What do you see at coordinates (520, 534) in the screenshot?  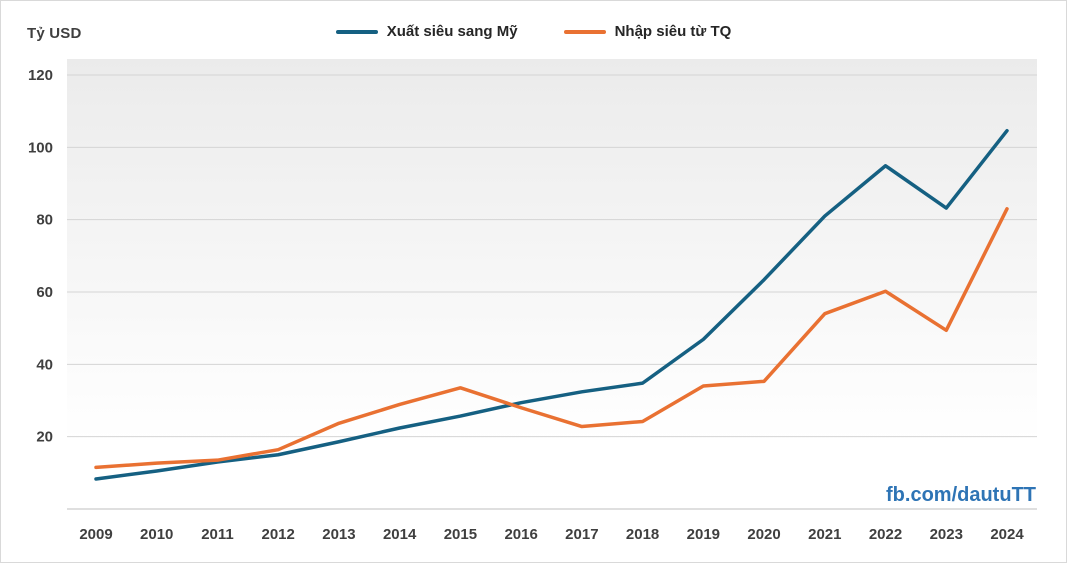 I see `x-tick-label-2016: 2016` at bounding box center [520, 534].